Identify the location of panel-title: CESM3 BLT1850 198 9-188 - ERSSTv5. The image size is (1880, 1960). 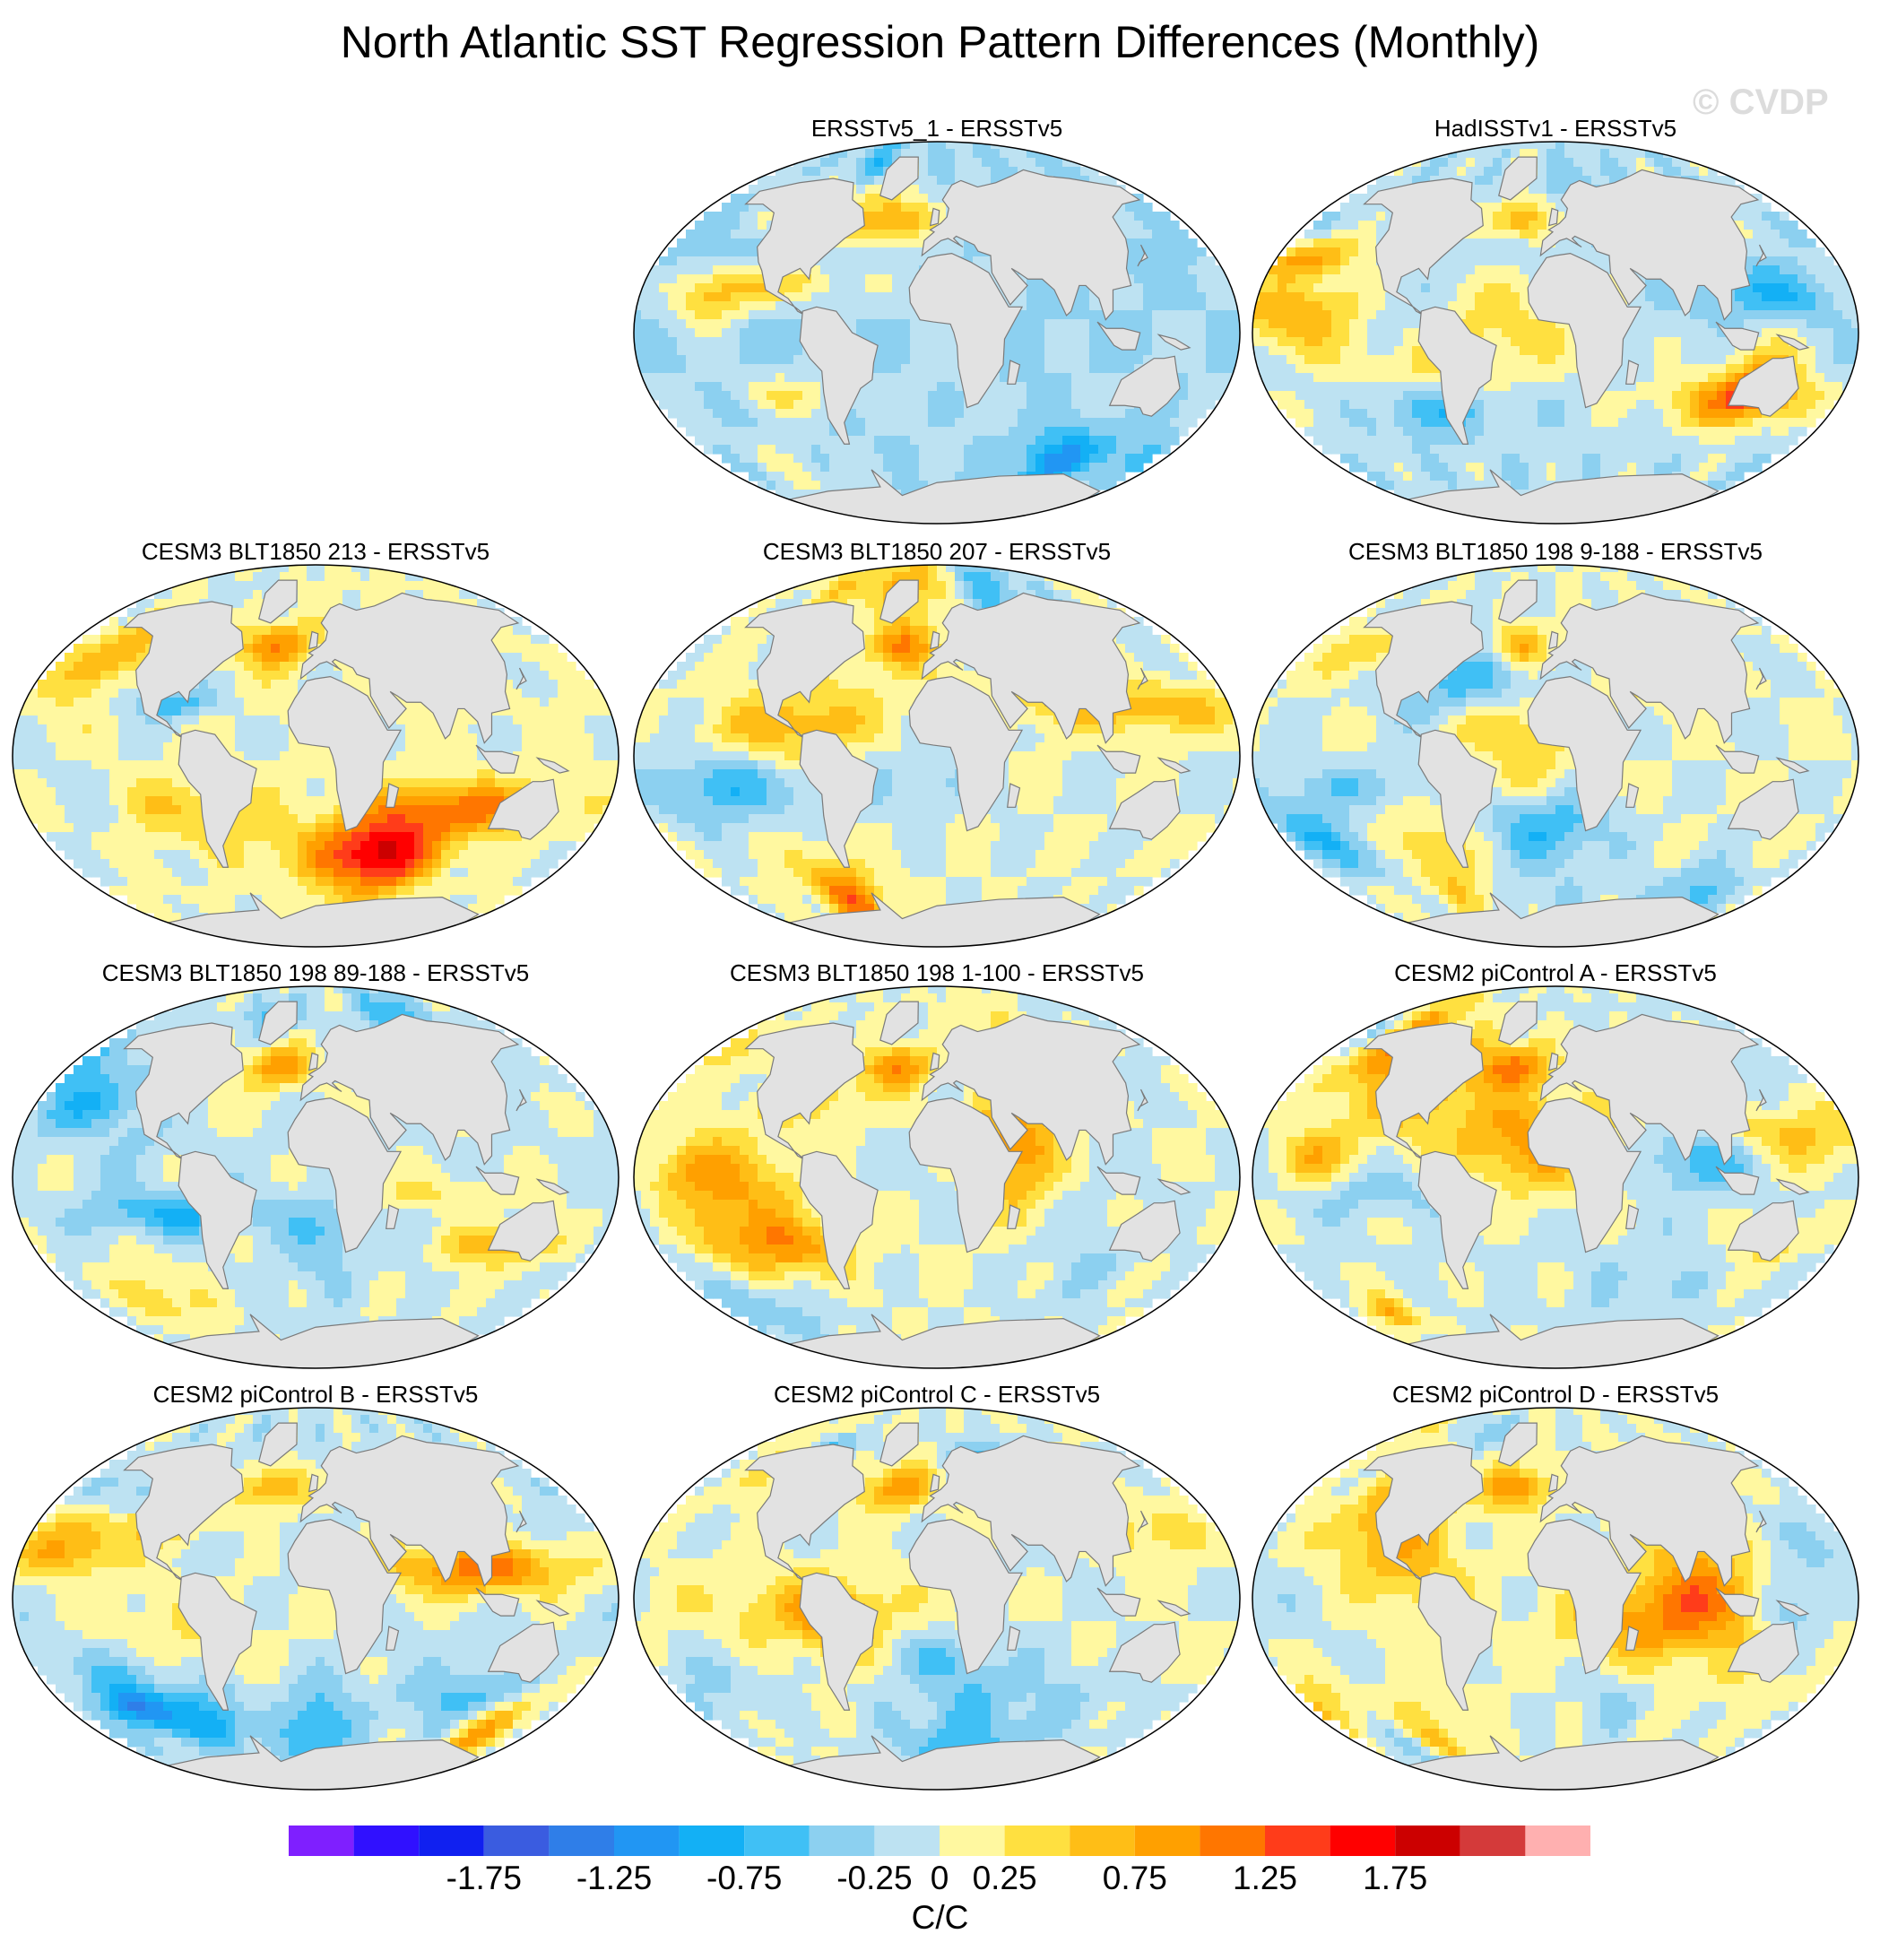
(1555, 552).